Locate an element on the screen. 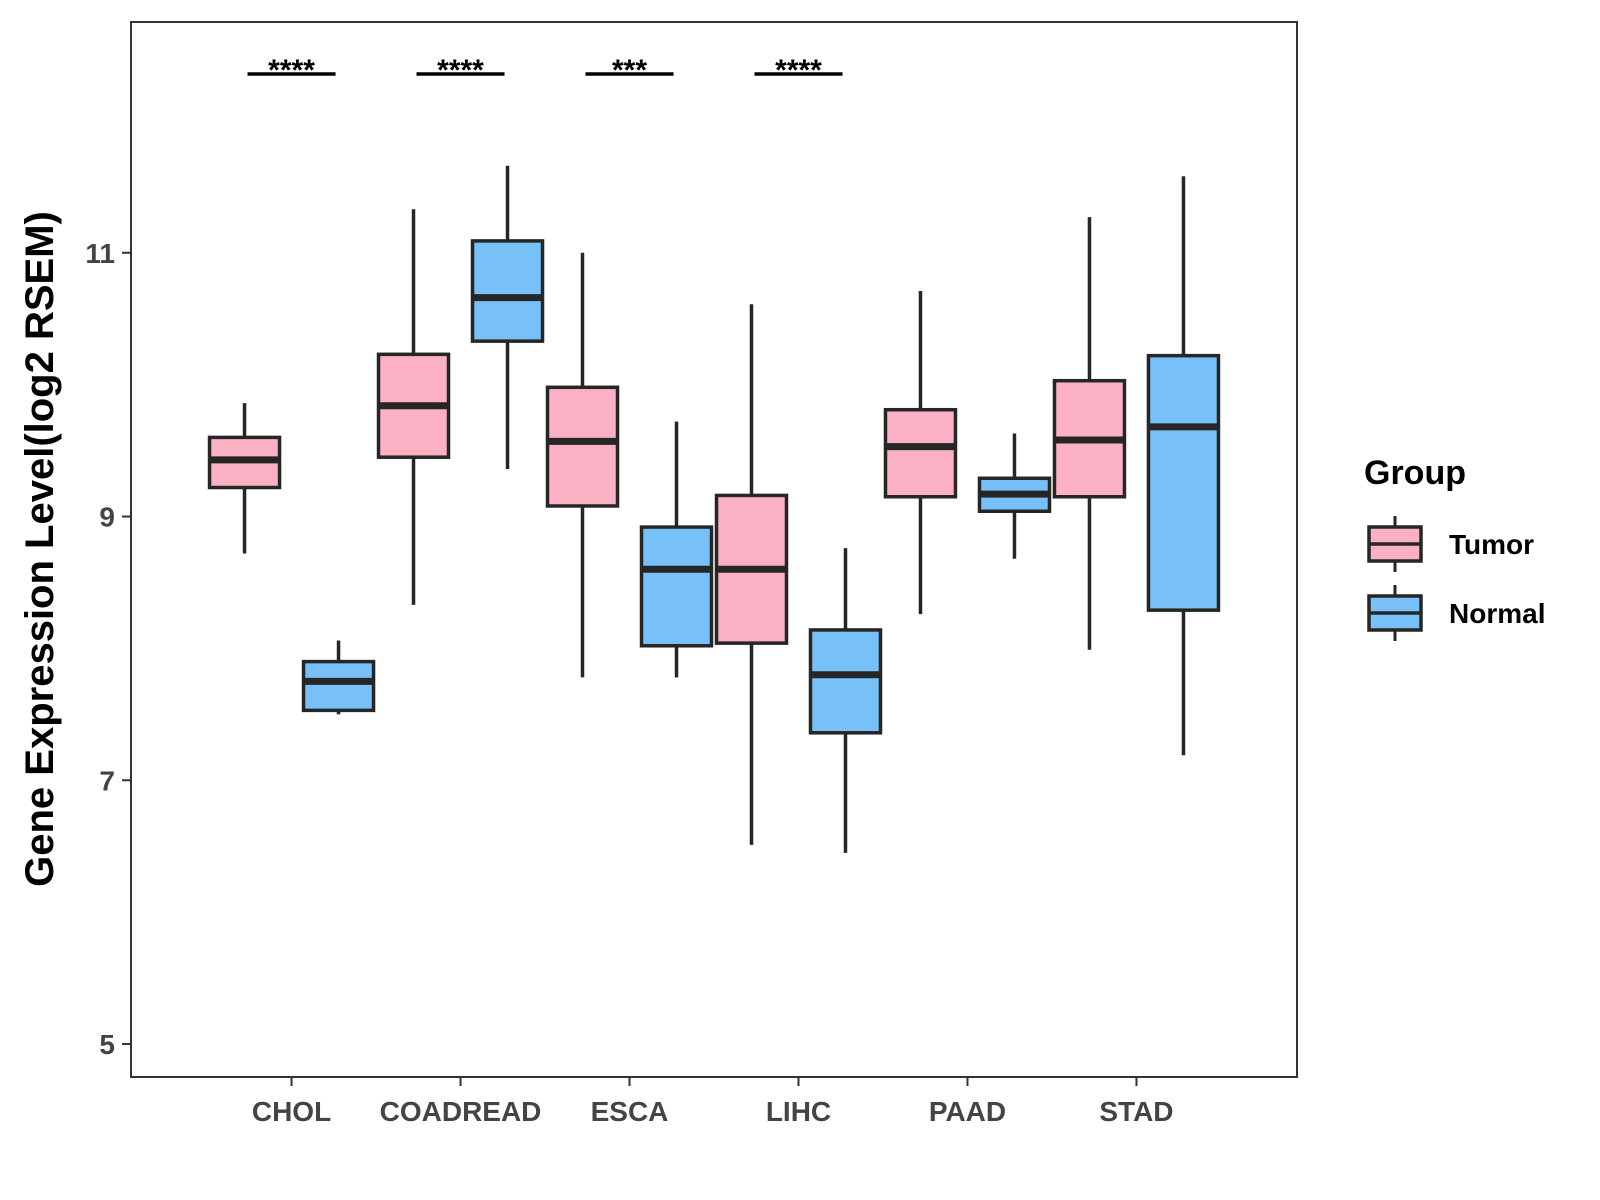 This screenshot has width=1600, height=1200. y-axis-title: Gene Expression Level(log2 RSEM) is located at coordinates (40, 549).